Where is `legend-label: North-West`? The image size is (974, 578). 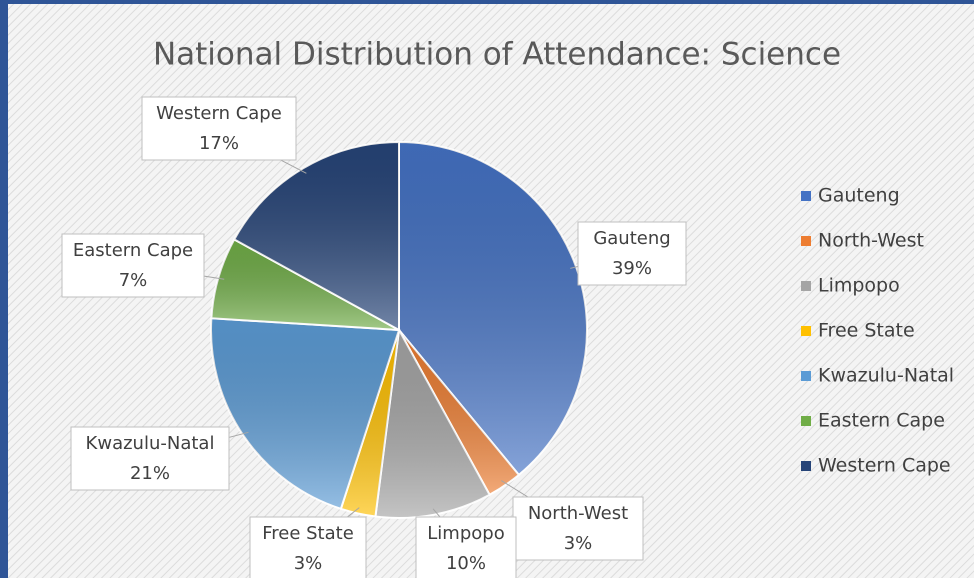
legend-label: North-West is located at coordinates (871, 241).